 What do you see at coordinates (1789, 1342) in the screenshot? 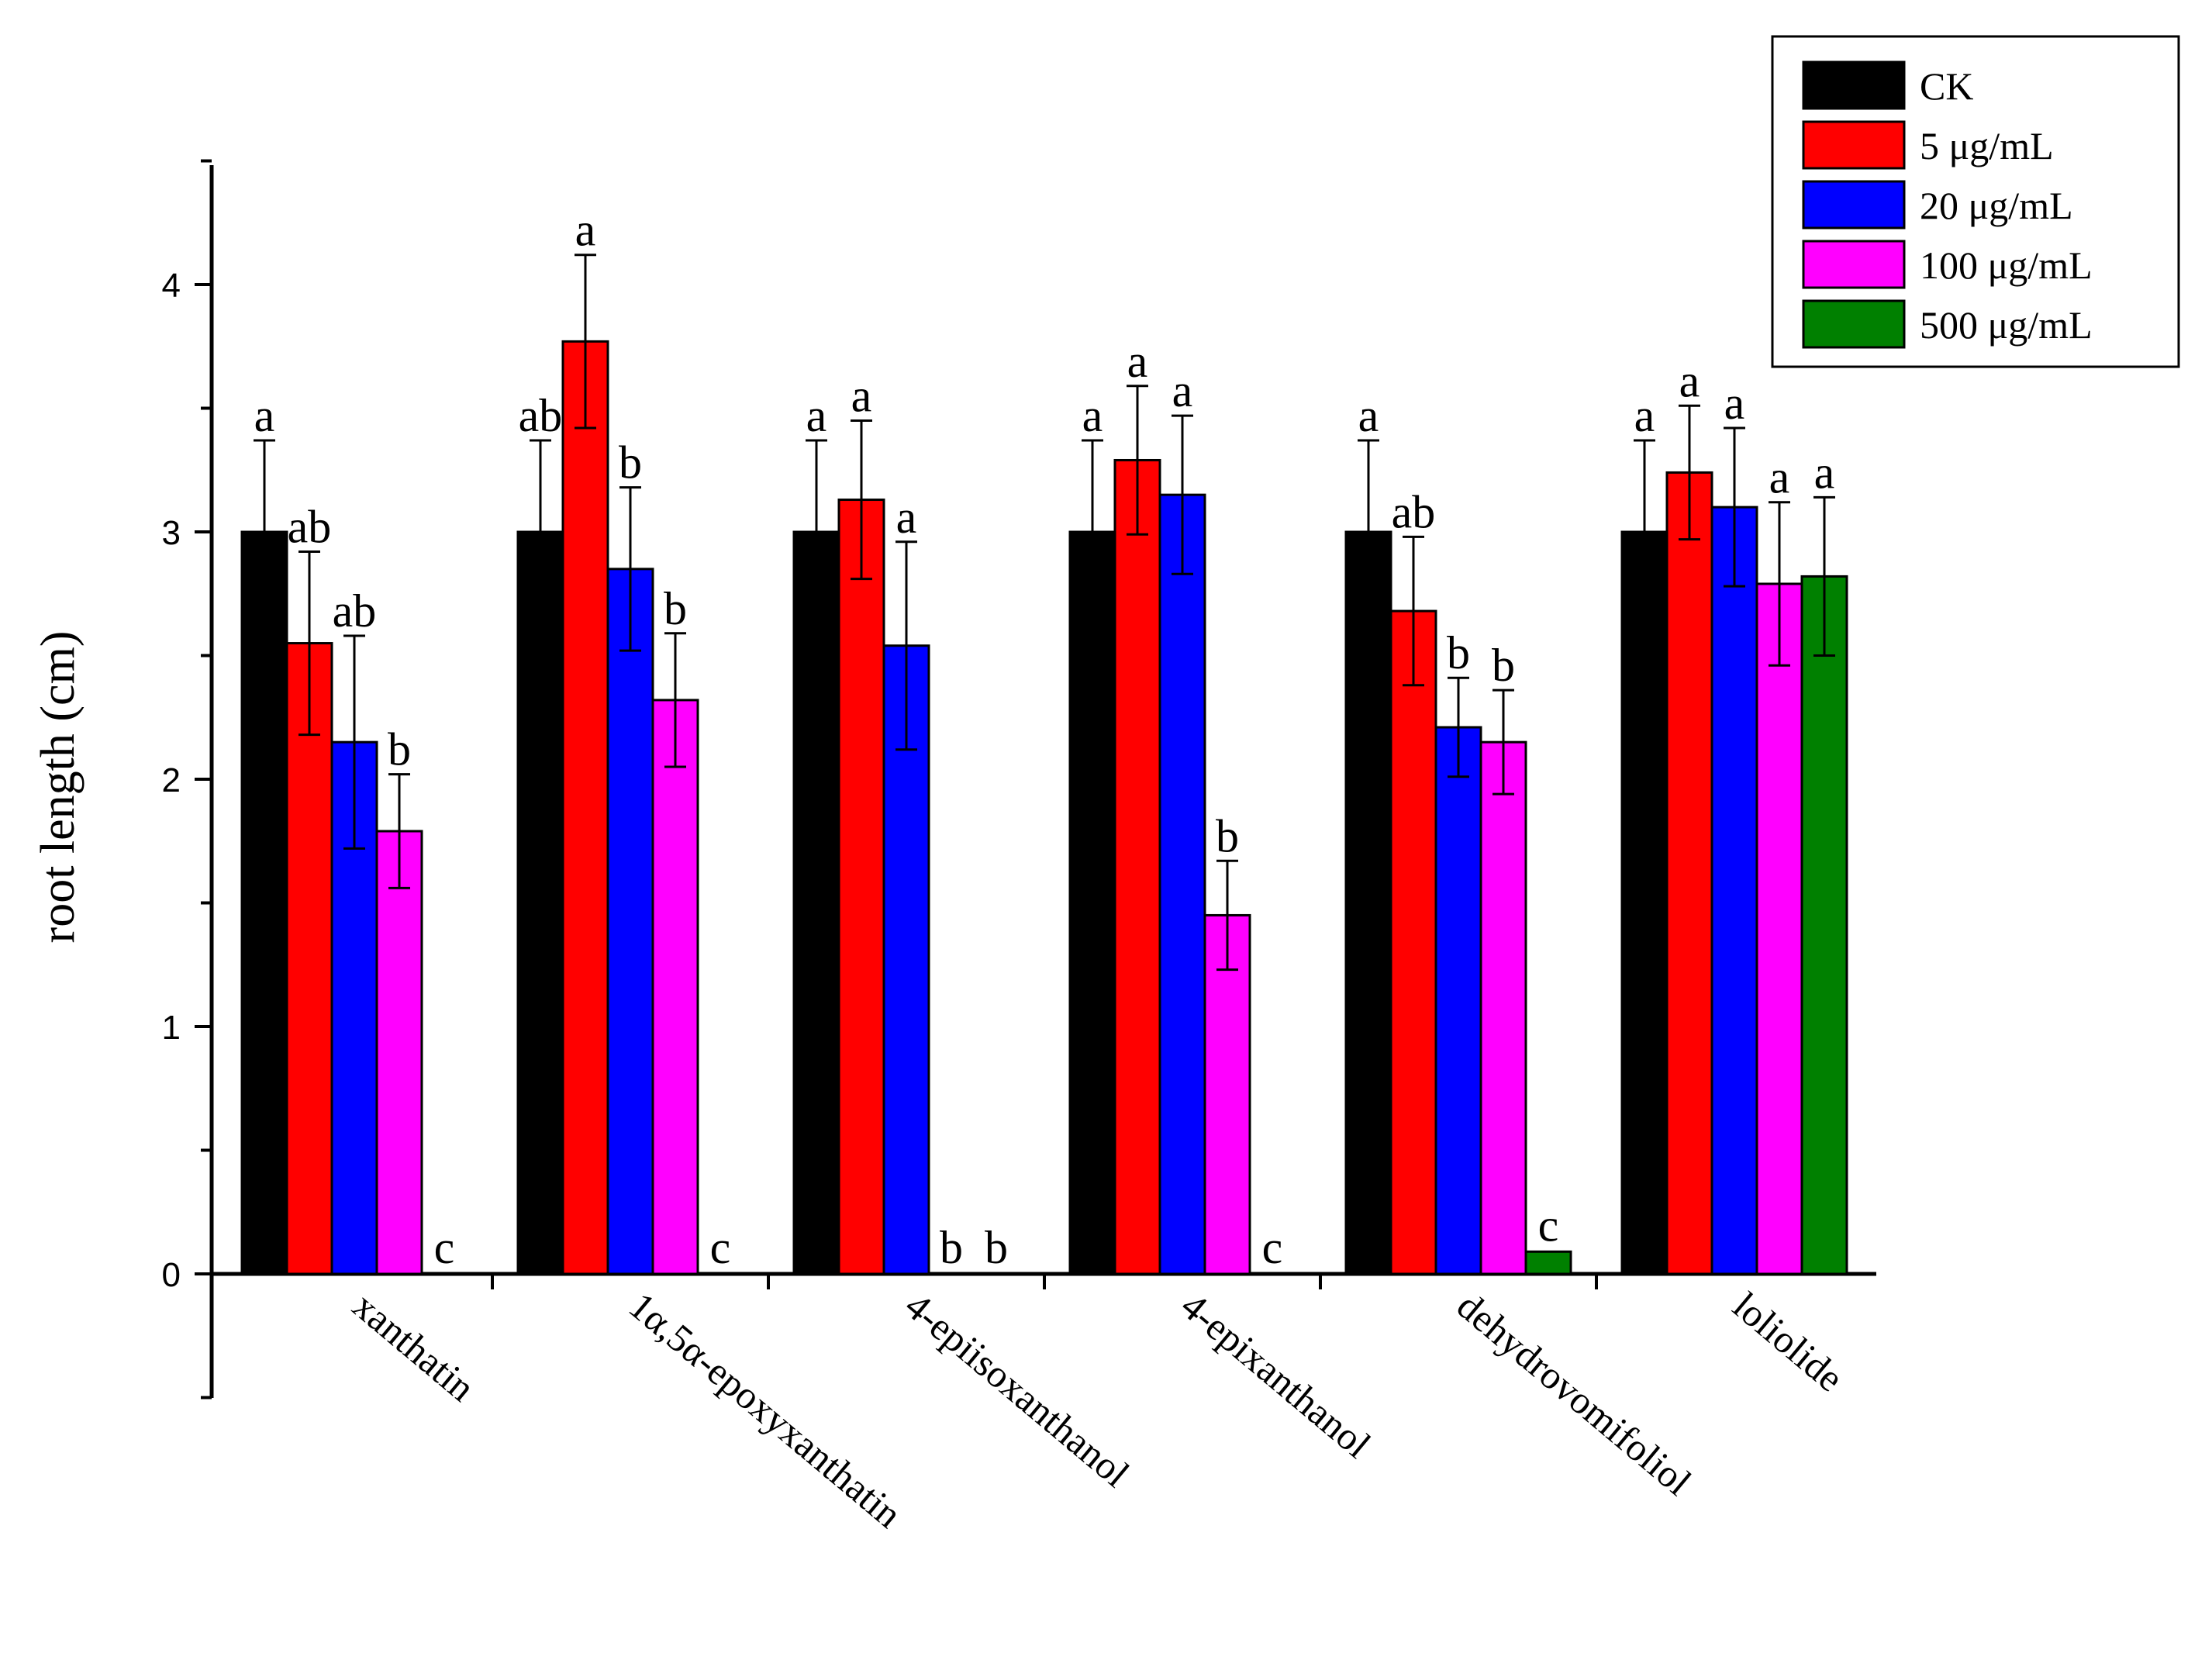
I see `category-label: loliolide` at bounding box center [1789, 1342].